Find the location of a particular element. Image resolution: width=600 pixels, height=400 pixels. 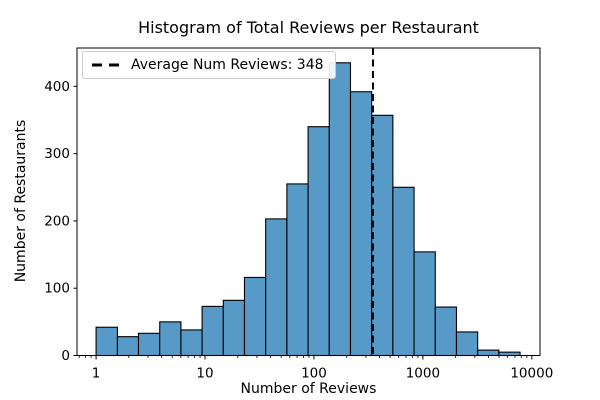

y-axis-label: Number of Restaurants is located at coordinates (21, 201).